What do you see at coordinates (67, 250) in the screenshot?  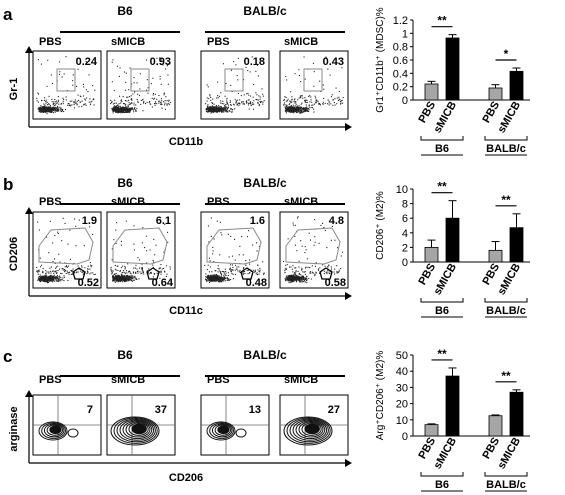 I see `plot-frame` at bounding box center [67, 250].